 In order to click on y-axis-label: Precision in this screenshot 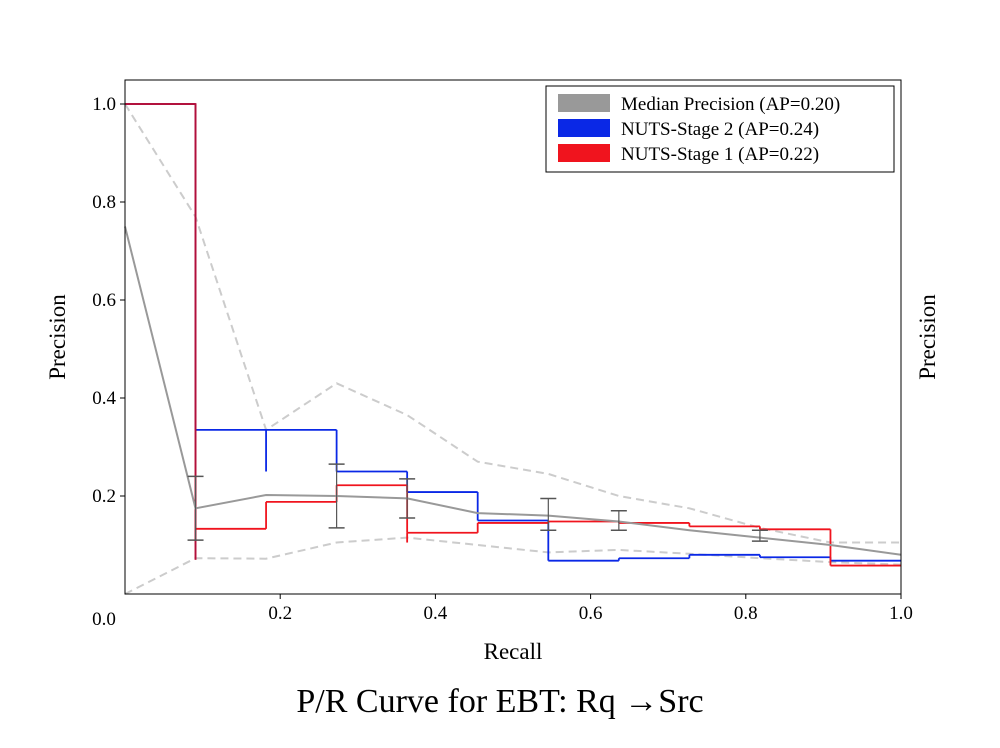, I will do `click(57, 337)`.